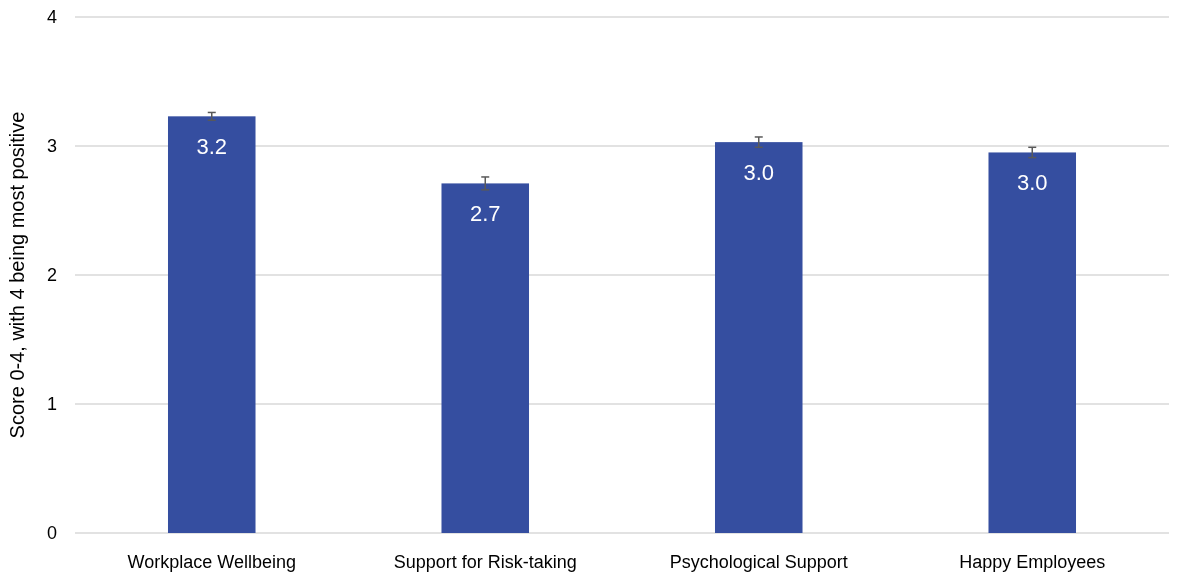 Image resolution: width=1181 pixels, height=577 pixels. I want to click on y-tick-label: 4, so click(51, 17).